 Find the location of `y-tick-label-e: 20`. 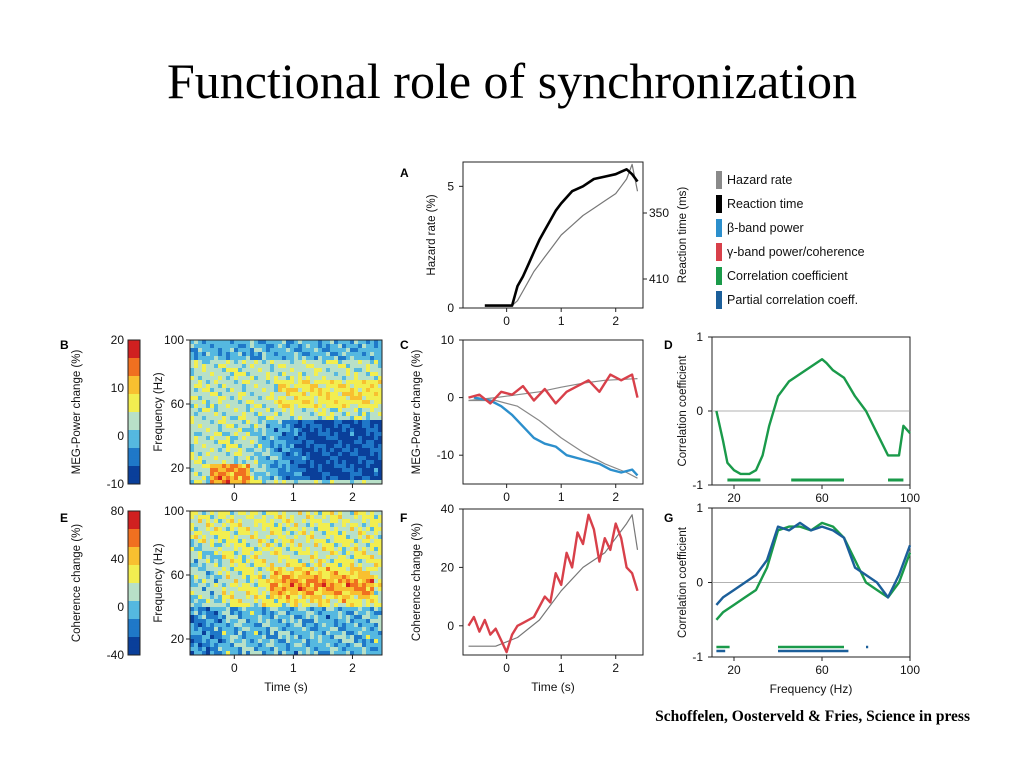

y-tick-label-e: 20 is located at coordinates (178, 639).